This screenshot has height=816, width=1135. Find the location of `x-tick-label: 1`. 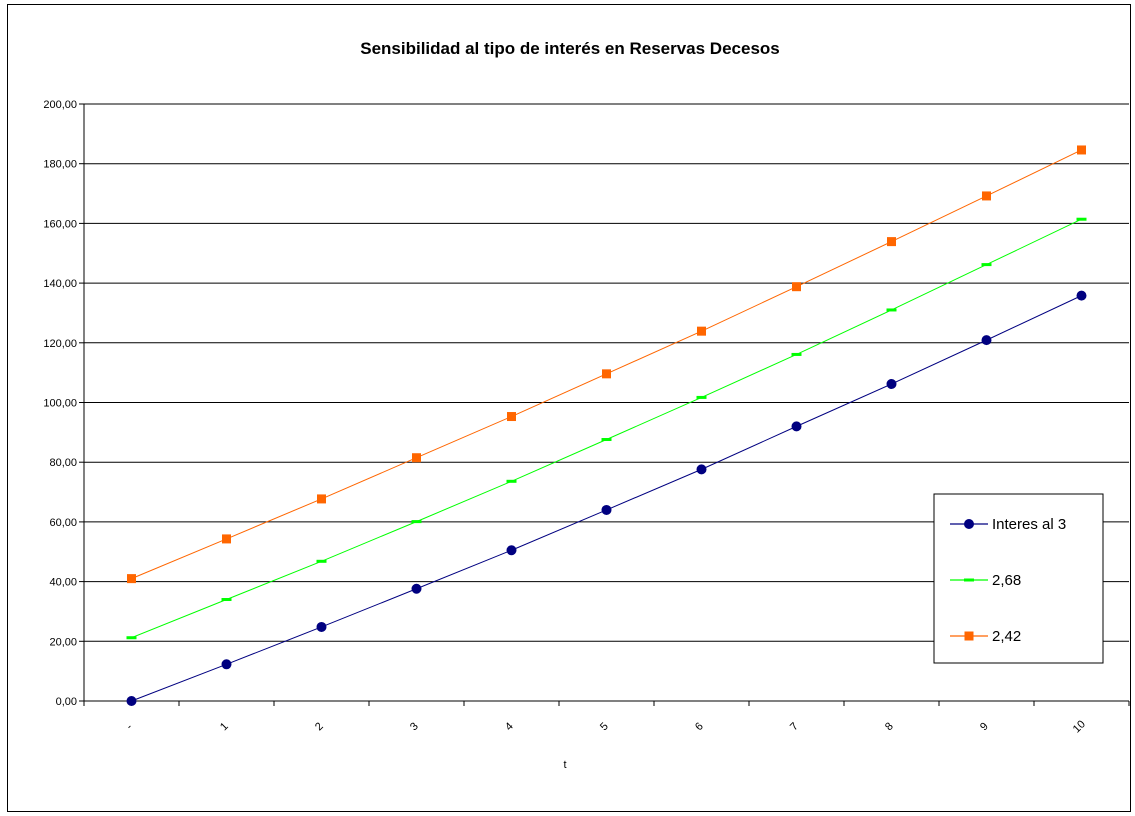

x-tick-label: 1 is located at coordinates (224, 726).